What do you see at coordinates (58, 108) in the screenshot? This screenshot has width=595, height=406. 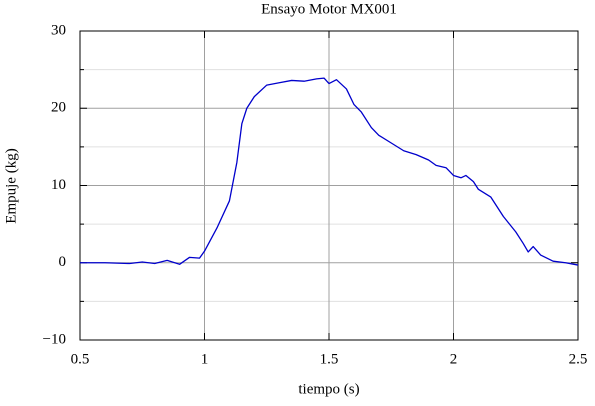 I see `y-tick-label: 20` at bounding box center [58, 108].